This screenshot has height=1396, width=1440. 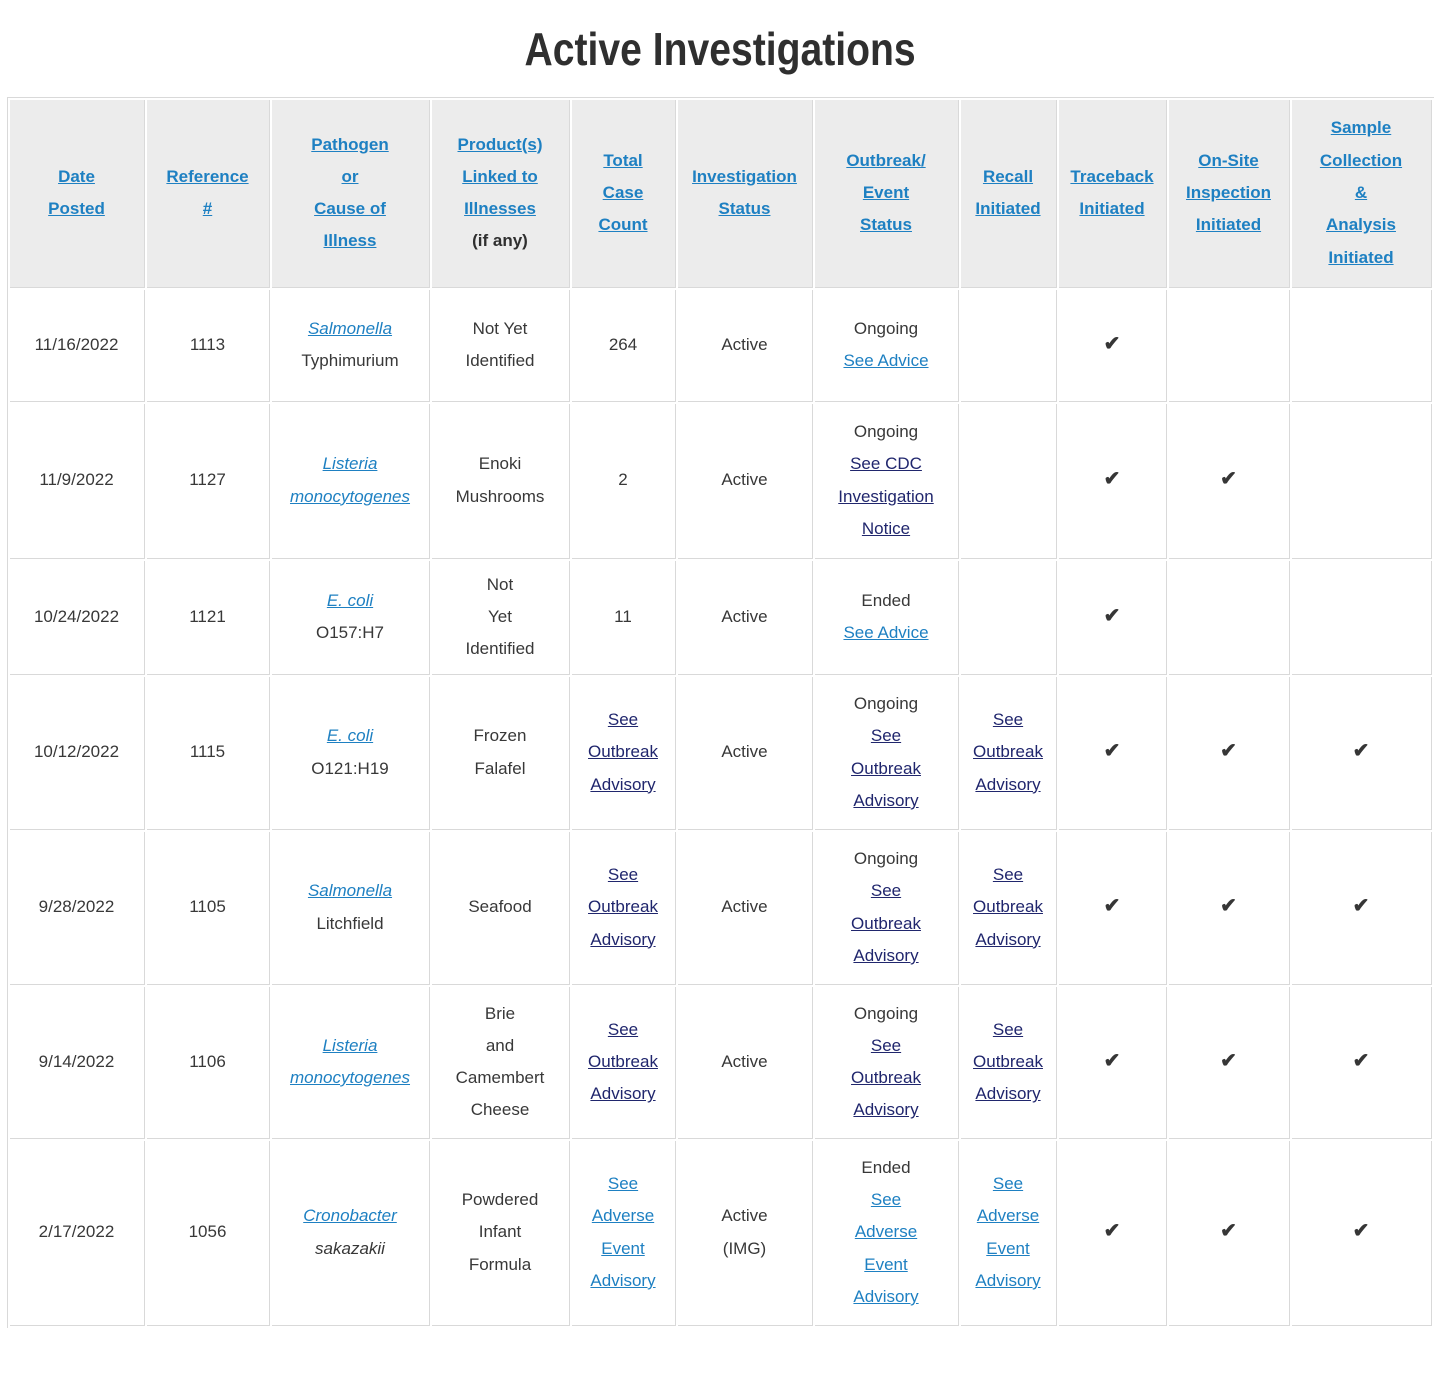 What do you see at coordinates (350, 923) in the screenshot?
I see `pathogen-subtype: Litchfield` at bounding box center [350, 923].